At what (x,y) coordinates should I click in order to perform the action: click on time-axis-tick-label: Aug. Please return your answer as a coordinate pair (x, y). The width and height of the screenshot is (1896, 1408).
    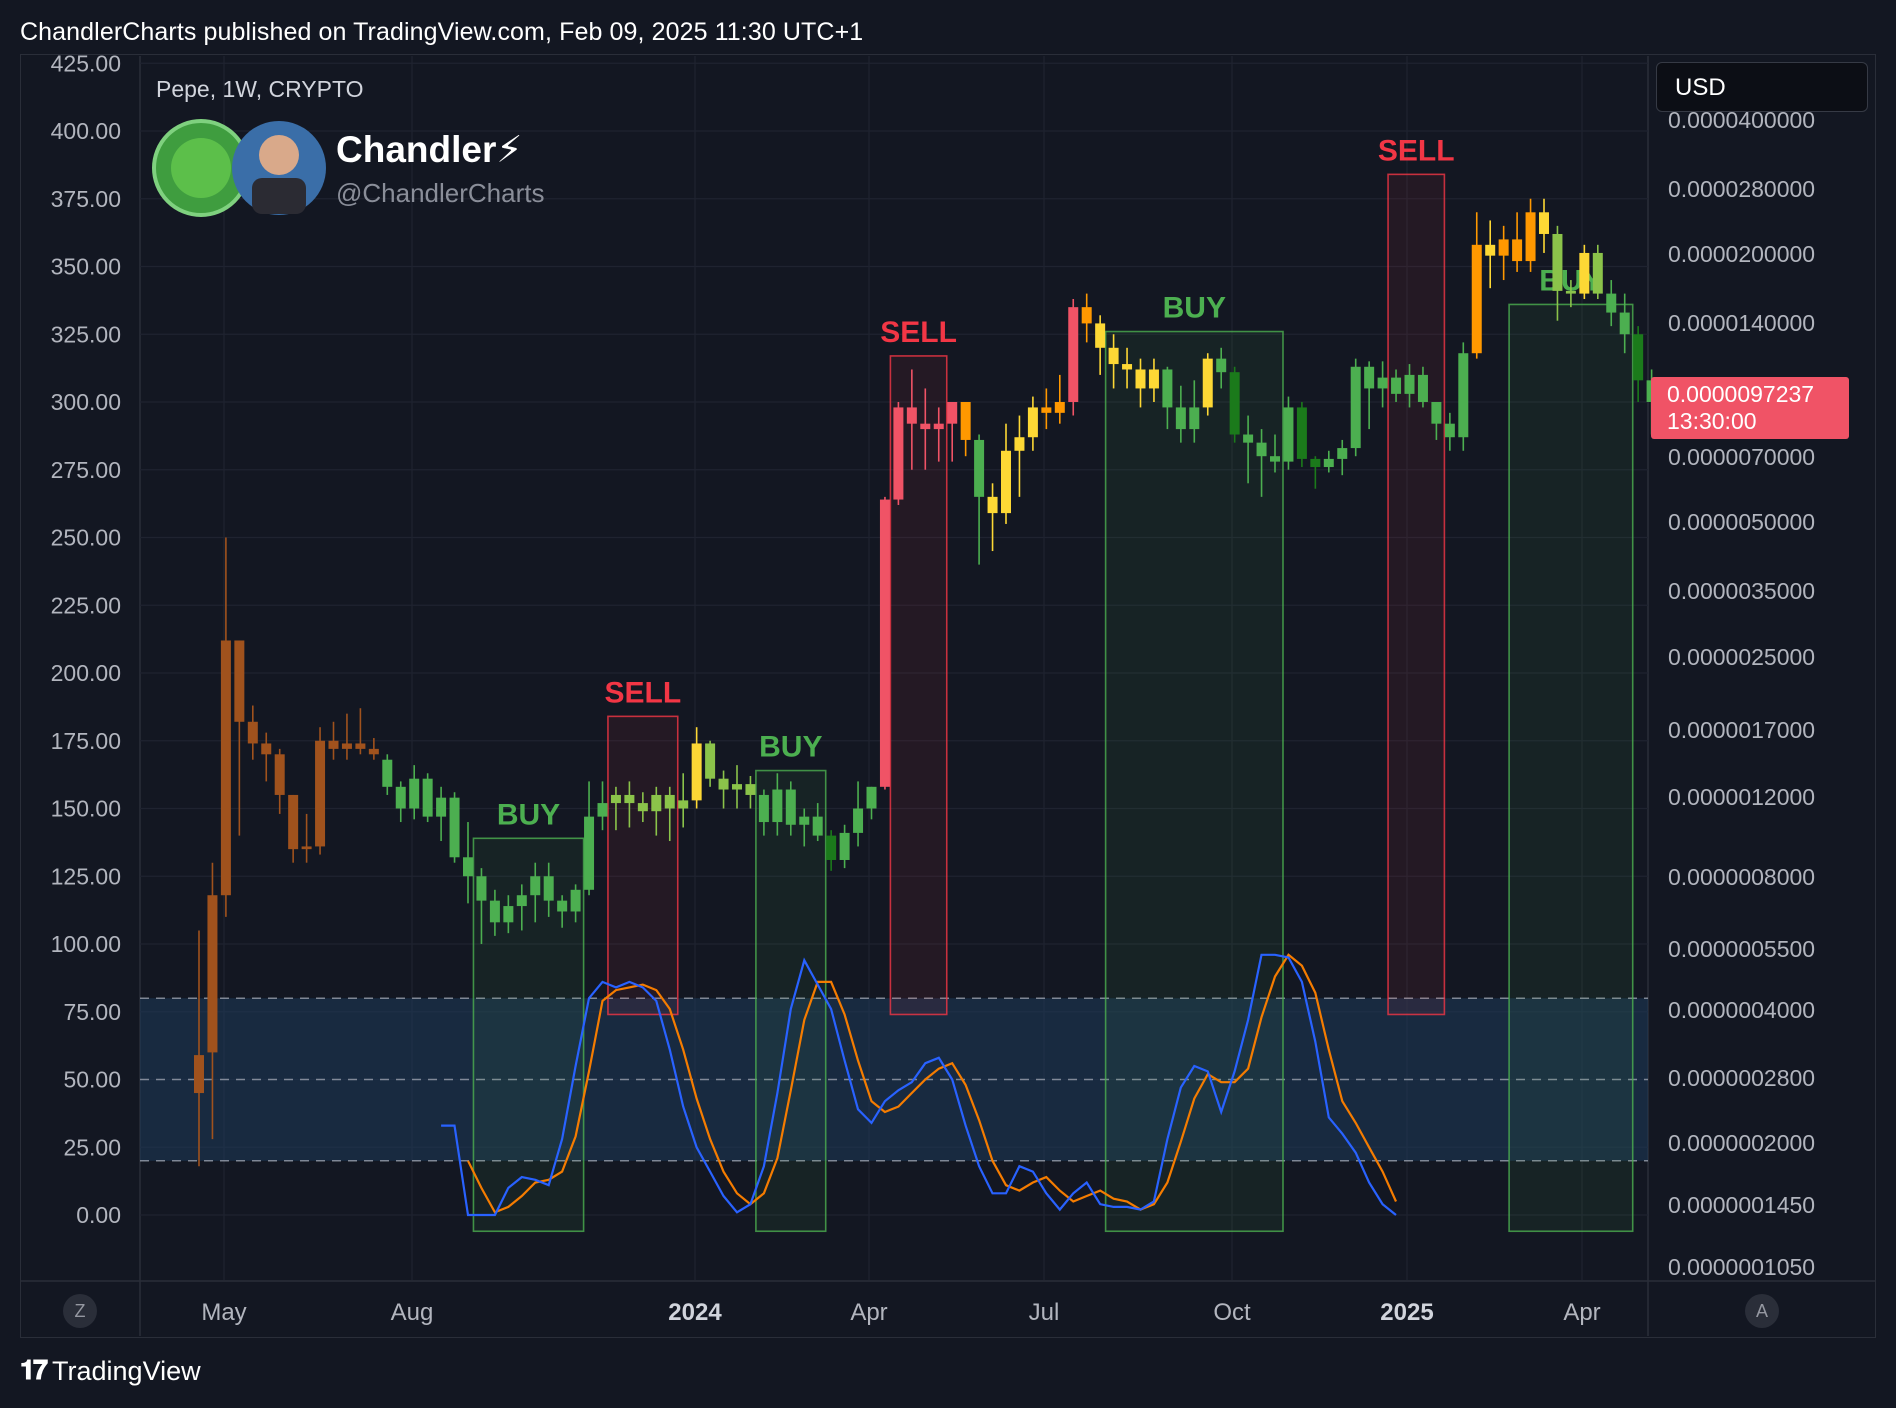
    Looking at the image, I should click on (412, 1312).